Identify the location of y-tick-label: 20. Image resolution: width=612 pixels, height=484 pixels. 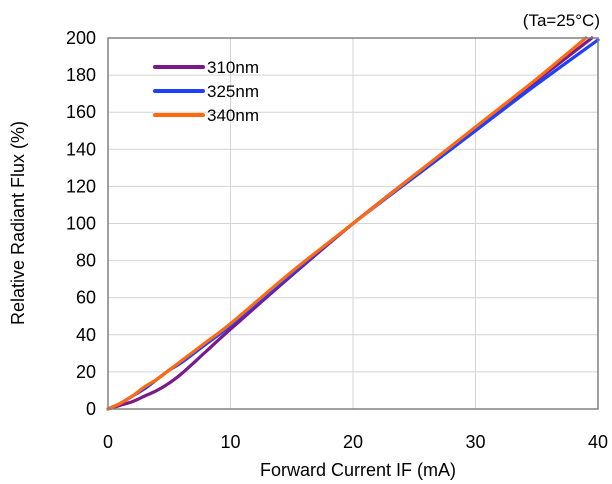
(86, 372).